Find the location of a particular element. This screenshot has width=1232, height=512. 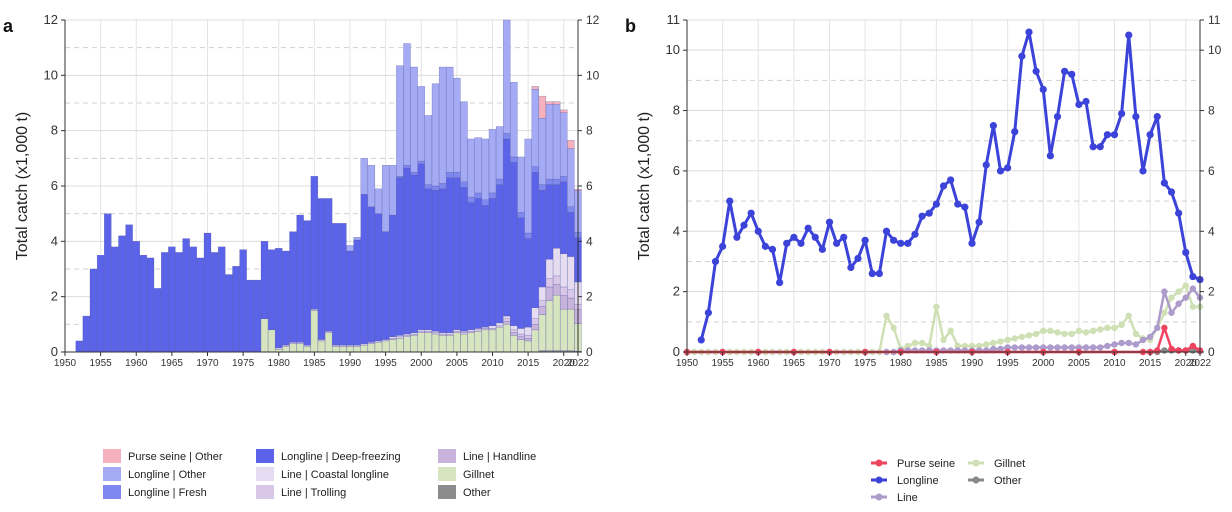

y-tick-label: 0 is located at coordinates (54, 351).